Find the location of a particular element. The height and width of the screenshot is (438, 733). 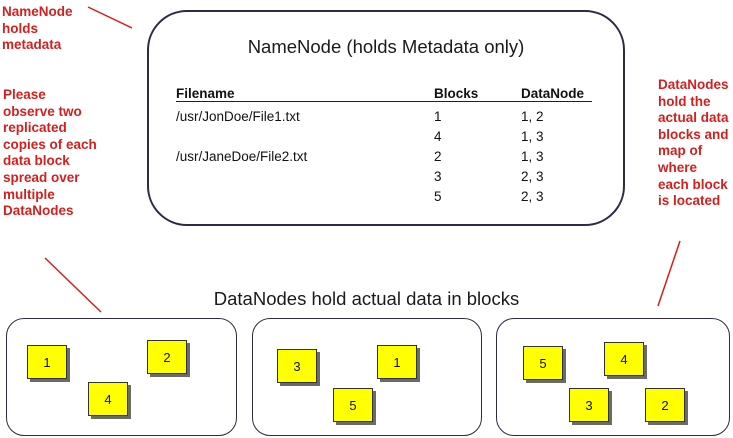

row-block: 3 is located at coordinates (438, 176).